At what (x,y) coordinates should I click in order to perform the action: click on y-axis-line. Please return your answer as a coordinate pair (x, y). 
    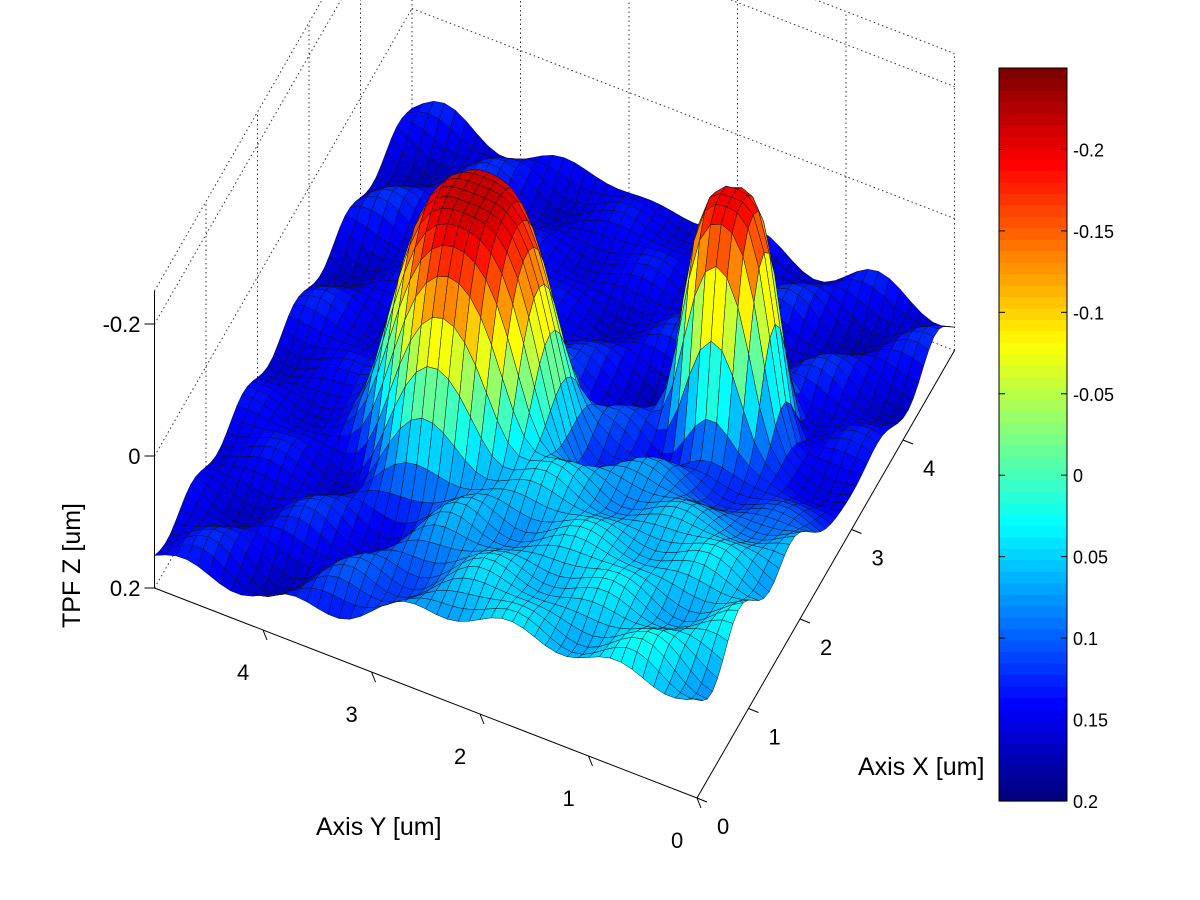
    Looking at the image, I should click on (426, 693).